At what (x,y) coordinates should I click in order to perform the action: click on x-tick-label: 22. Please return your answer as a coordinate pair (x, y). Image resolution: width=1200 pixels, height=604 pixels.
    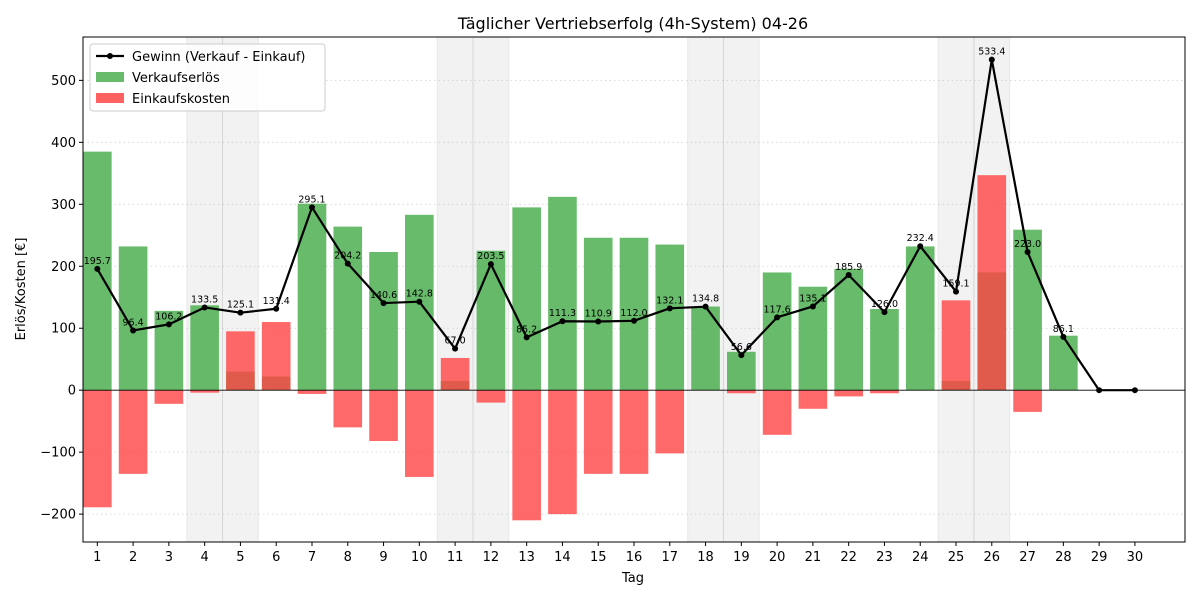
    Looking at the image, I should click on (848, 557).